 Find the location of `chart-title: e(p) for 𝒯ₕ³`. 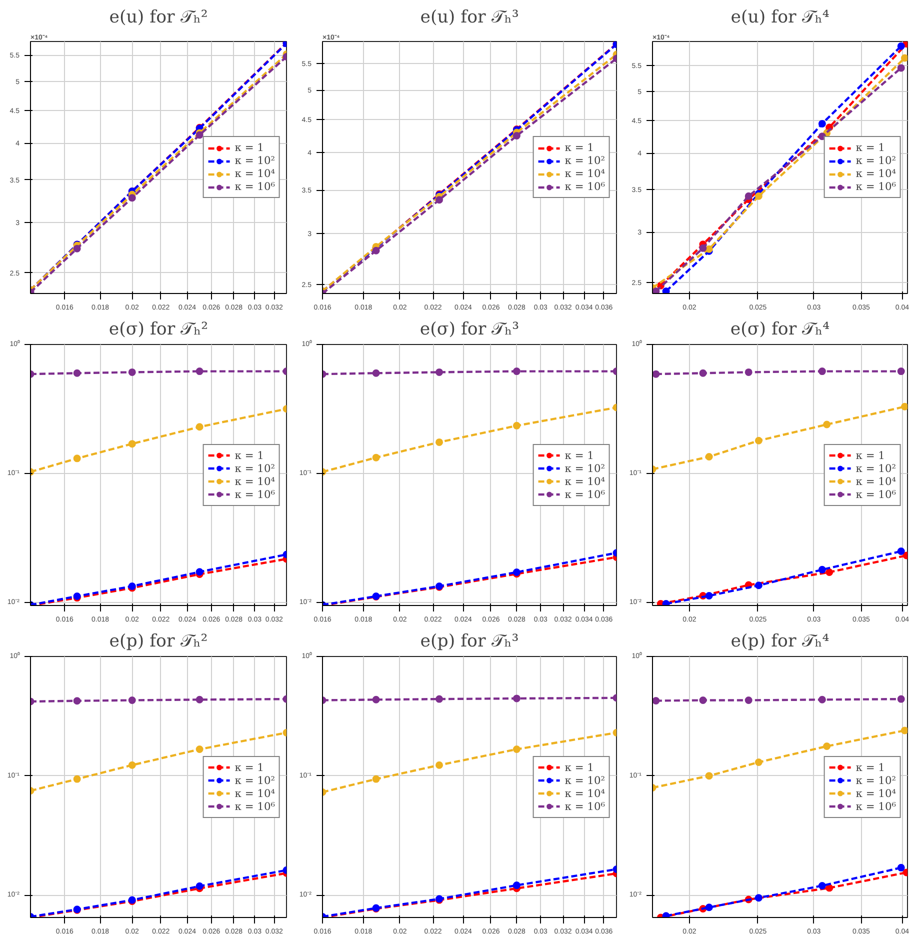

chart-title: e(p) for 𝒯ₕ³ is located at coordinates (469, 642).